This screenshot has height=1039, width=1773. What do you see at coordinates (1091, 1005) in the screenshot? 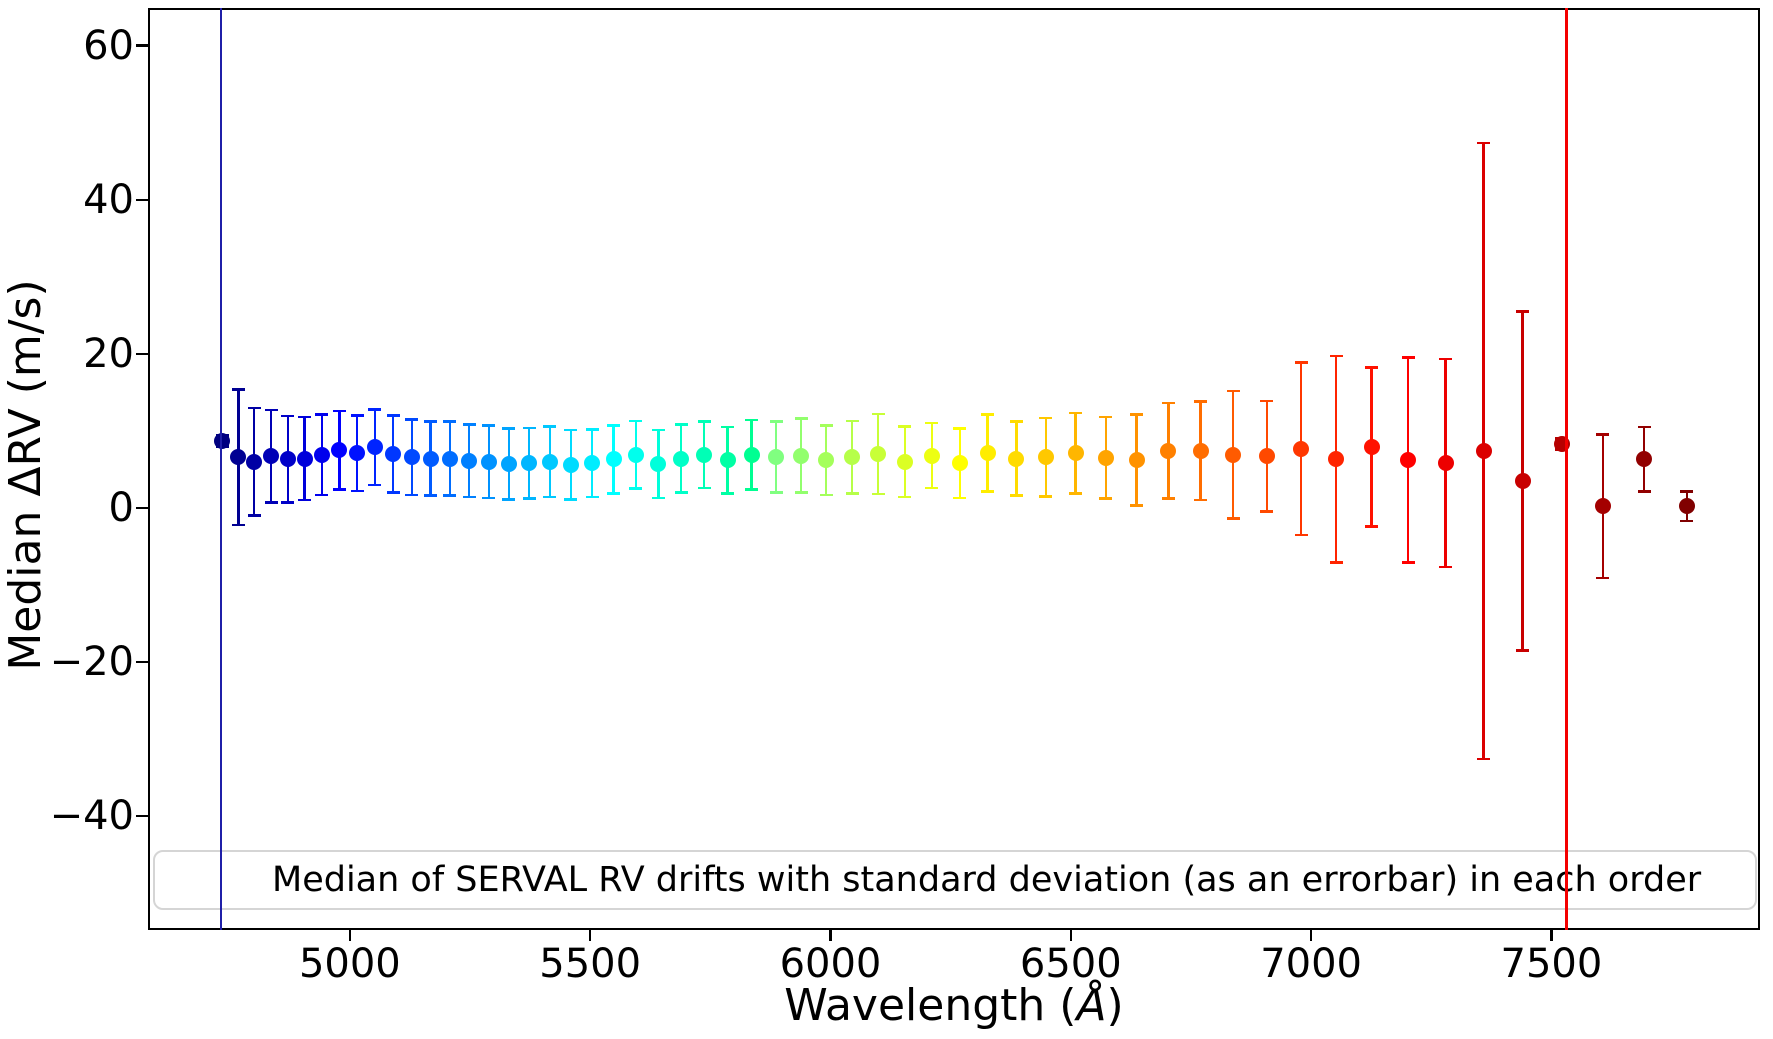
I see `angstrom-symbol: Å` at bounding box center [1091, 1005].